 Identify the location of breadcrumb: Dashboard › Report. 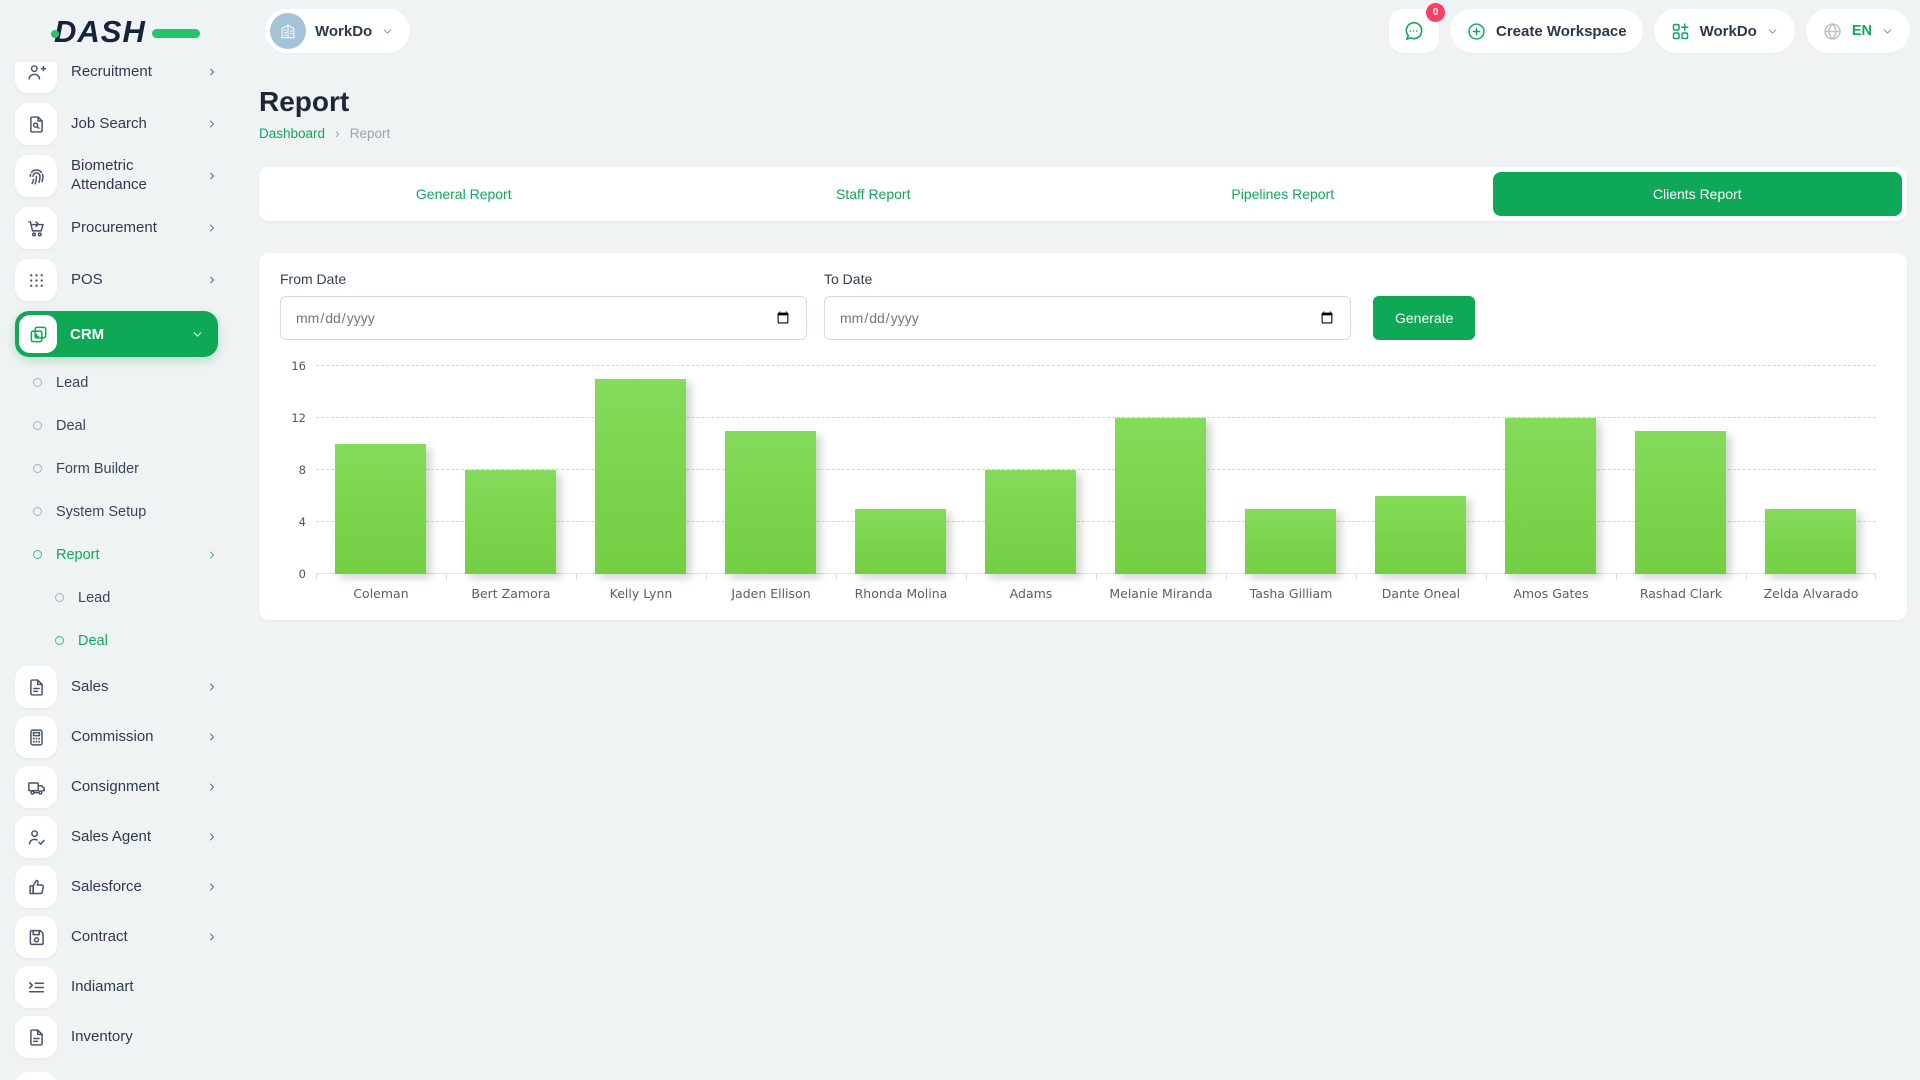
(1083, 133).